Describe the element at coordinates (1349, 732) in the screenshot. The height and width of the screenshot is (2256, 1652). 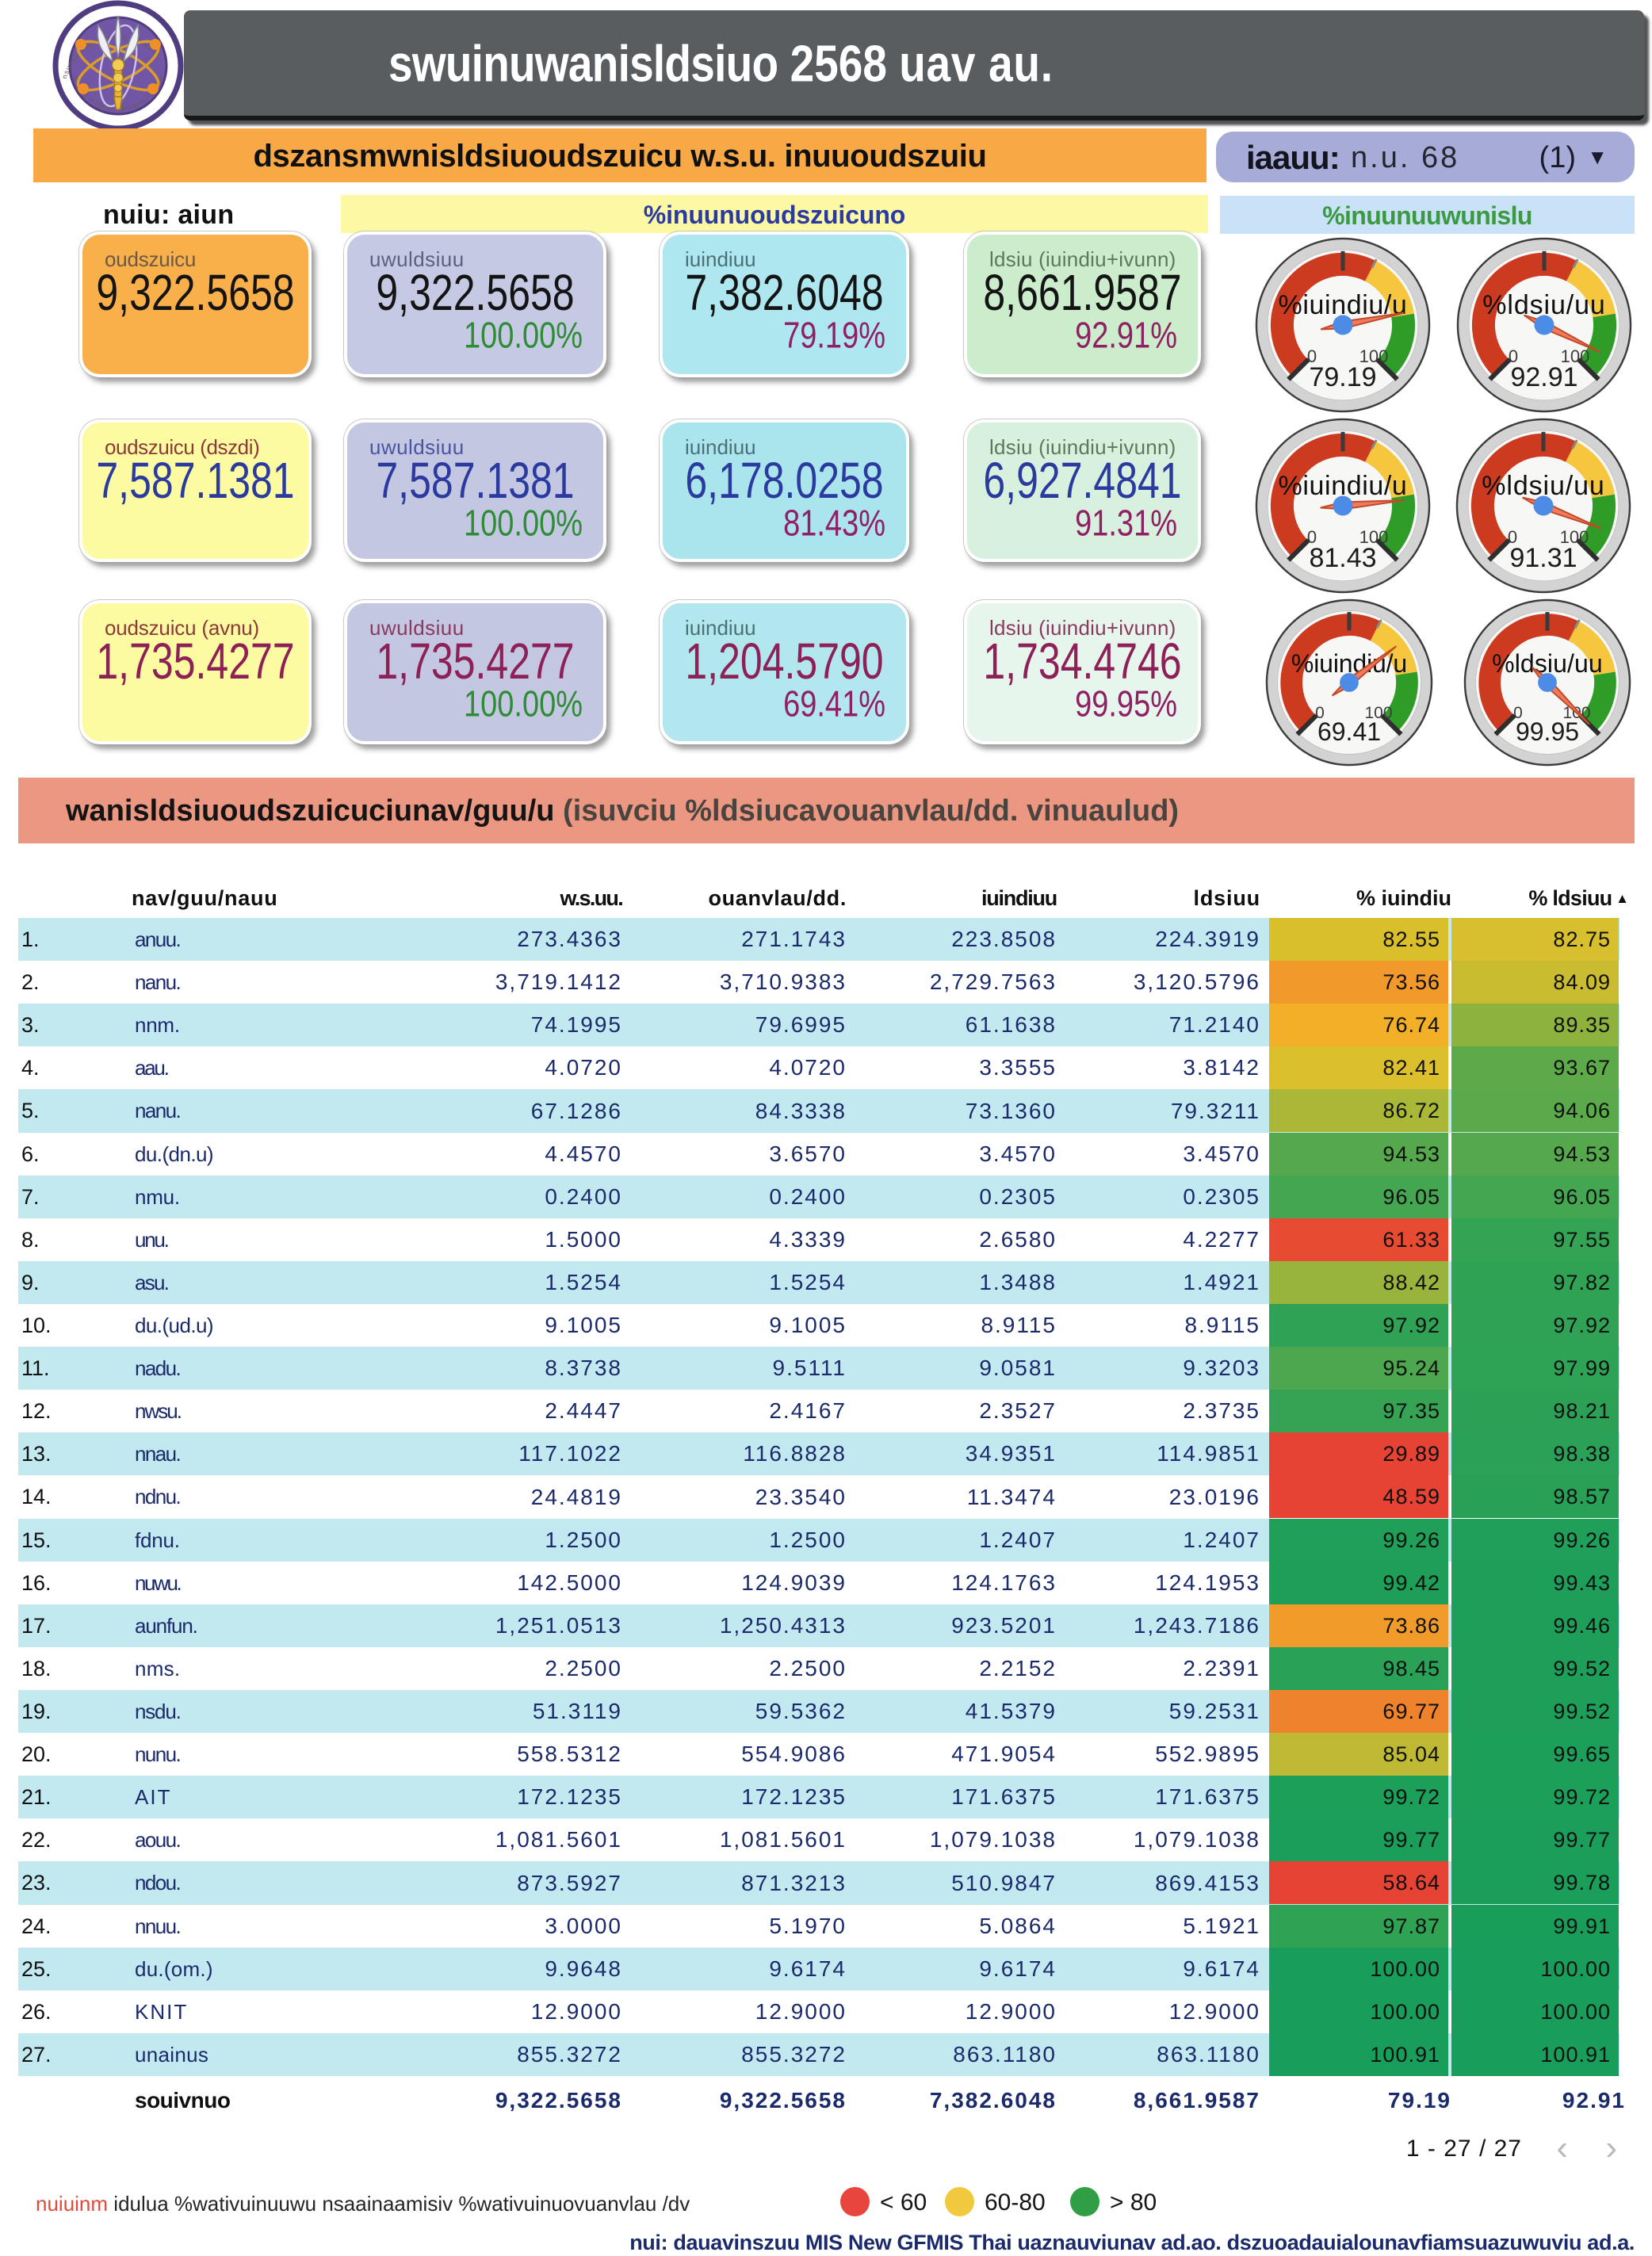
I see `svg-text: 69.41` at that location.